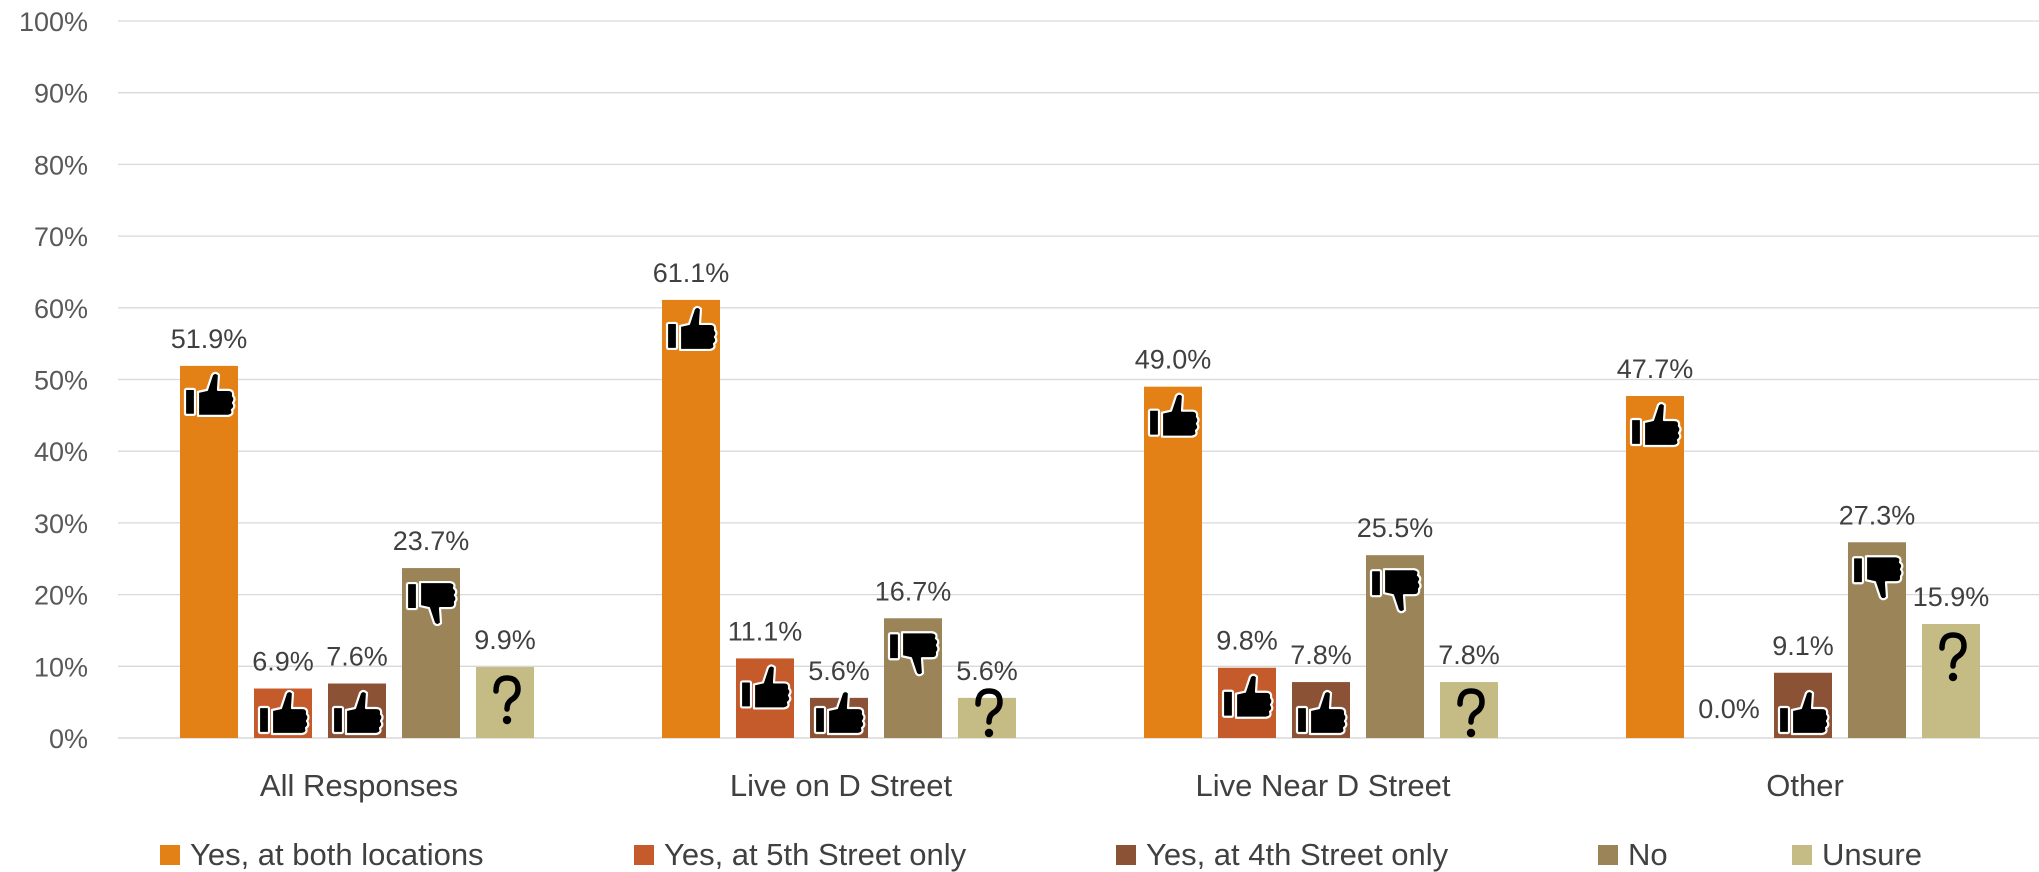  What do you see at coordinates (283, 662) in the screenshot?
I see `data-label: 6.9%` at bounding box center [283, 662].